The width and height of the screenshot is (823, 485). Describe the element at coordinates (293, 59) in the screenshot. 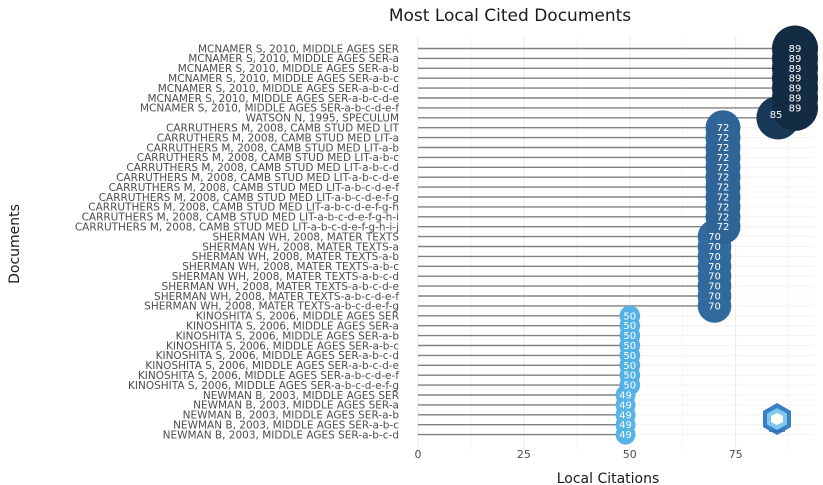

I see `y-tick-label: MCNAMER S, 2010, MIDDLE AGES SER-a` at that location.